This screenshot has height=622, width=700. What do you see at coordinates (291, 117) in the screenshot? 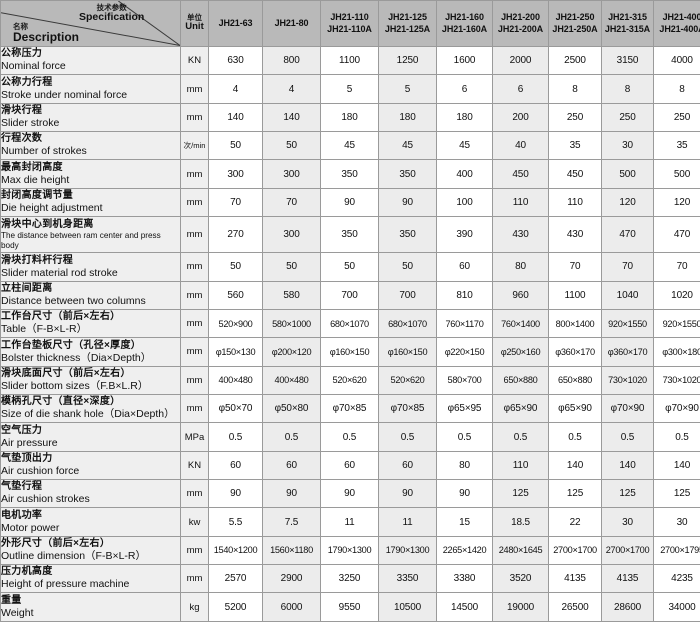
I see `cell-r2-c1: 140` at bounding box center [291, 117].